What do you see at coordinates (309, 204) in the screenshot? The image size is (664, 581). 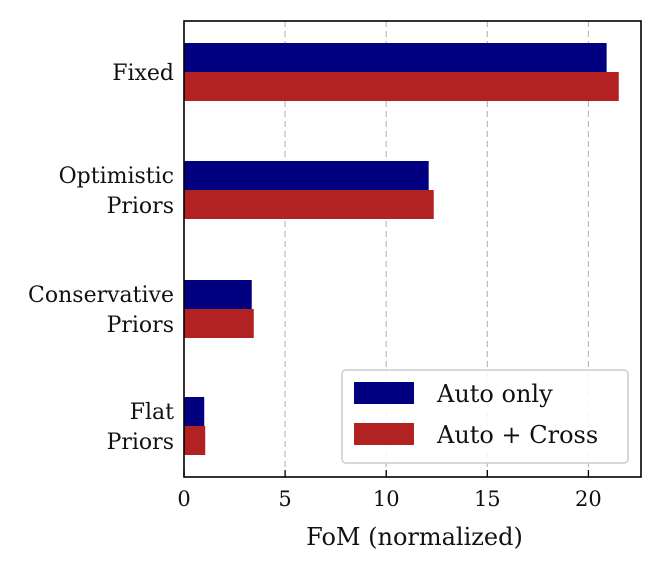 I see `bar-auto-cross-optimistic-priors` at bounding box center [309, 204].